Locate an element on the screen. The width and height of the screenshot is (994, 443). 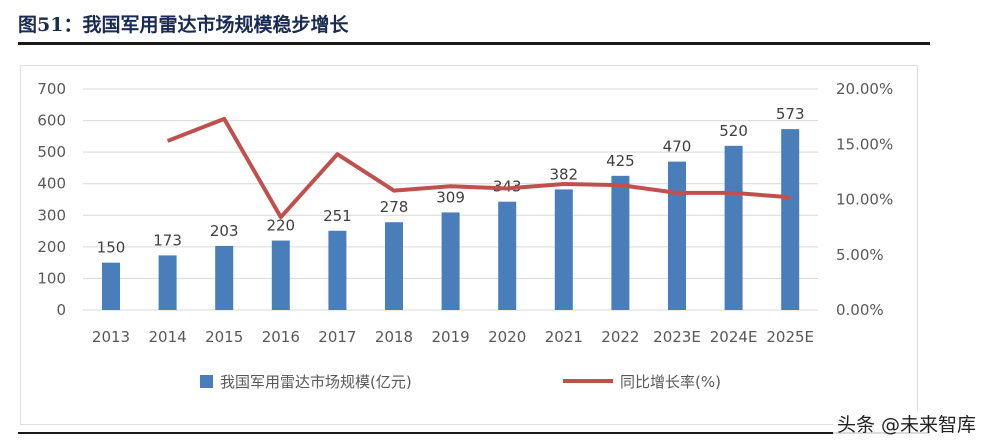
left-tick-label: 200 is located at coordinates (51, 247).